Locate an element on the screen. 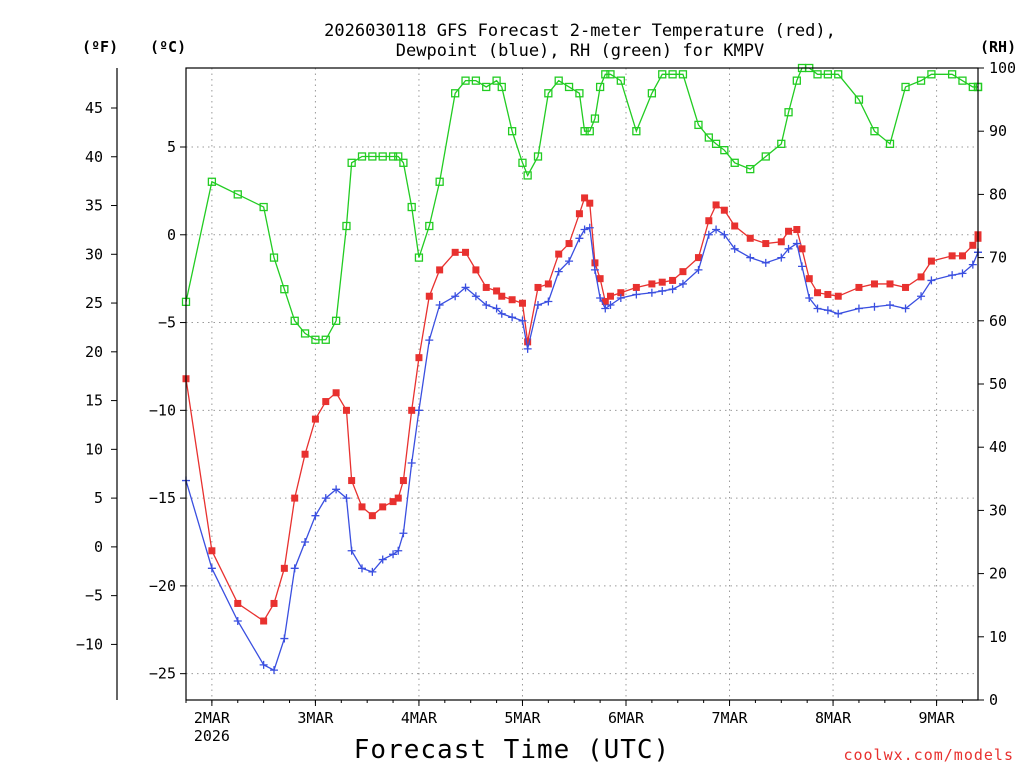 The width and height of the screenshot is (1024, 768). celsius-tick-label: 5 is located at coordinates (171, 147).